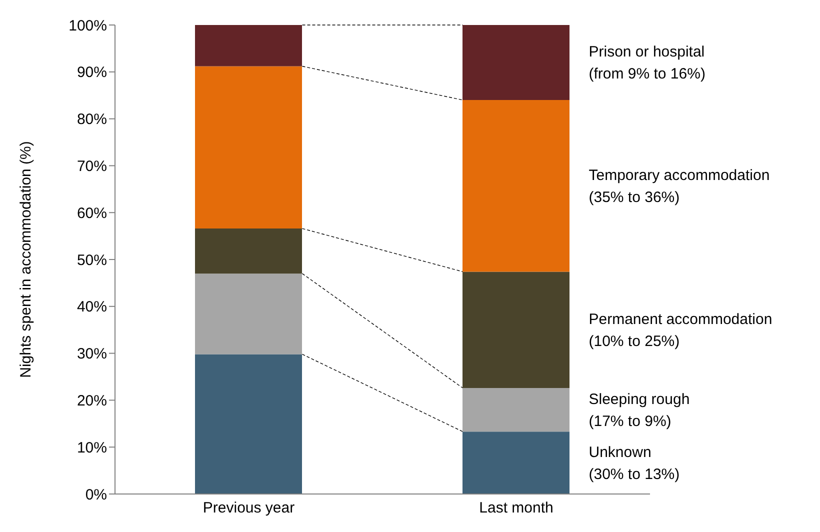 This screenshot has height=532, width=820. What do you see at coordinates (91, 307) in the screenshot?
I see `y-tick-label: 40%` at bounding box center [91, 307].